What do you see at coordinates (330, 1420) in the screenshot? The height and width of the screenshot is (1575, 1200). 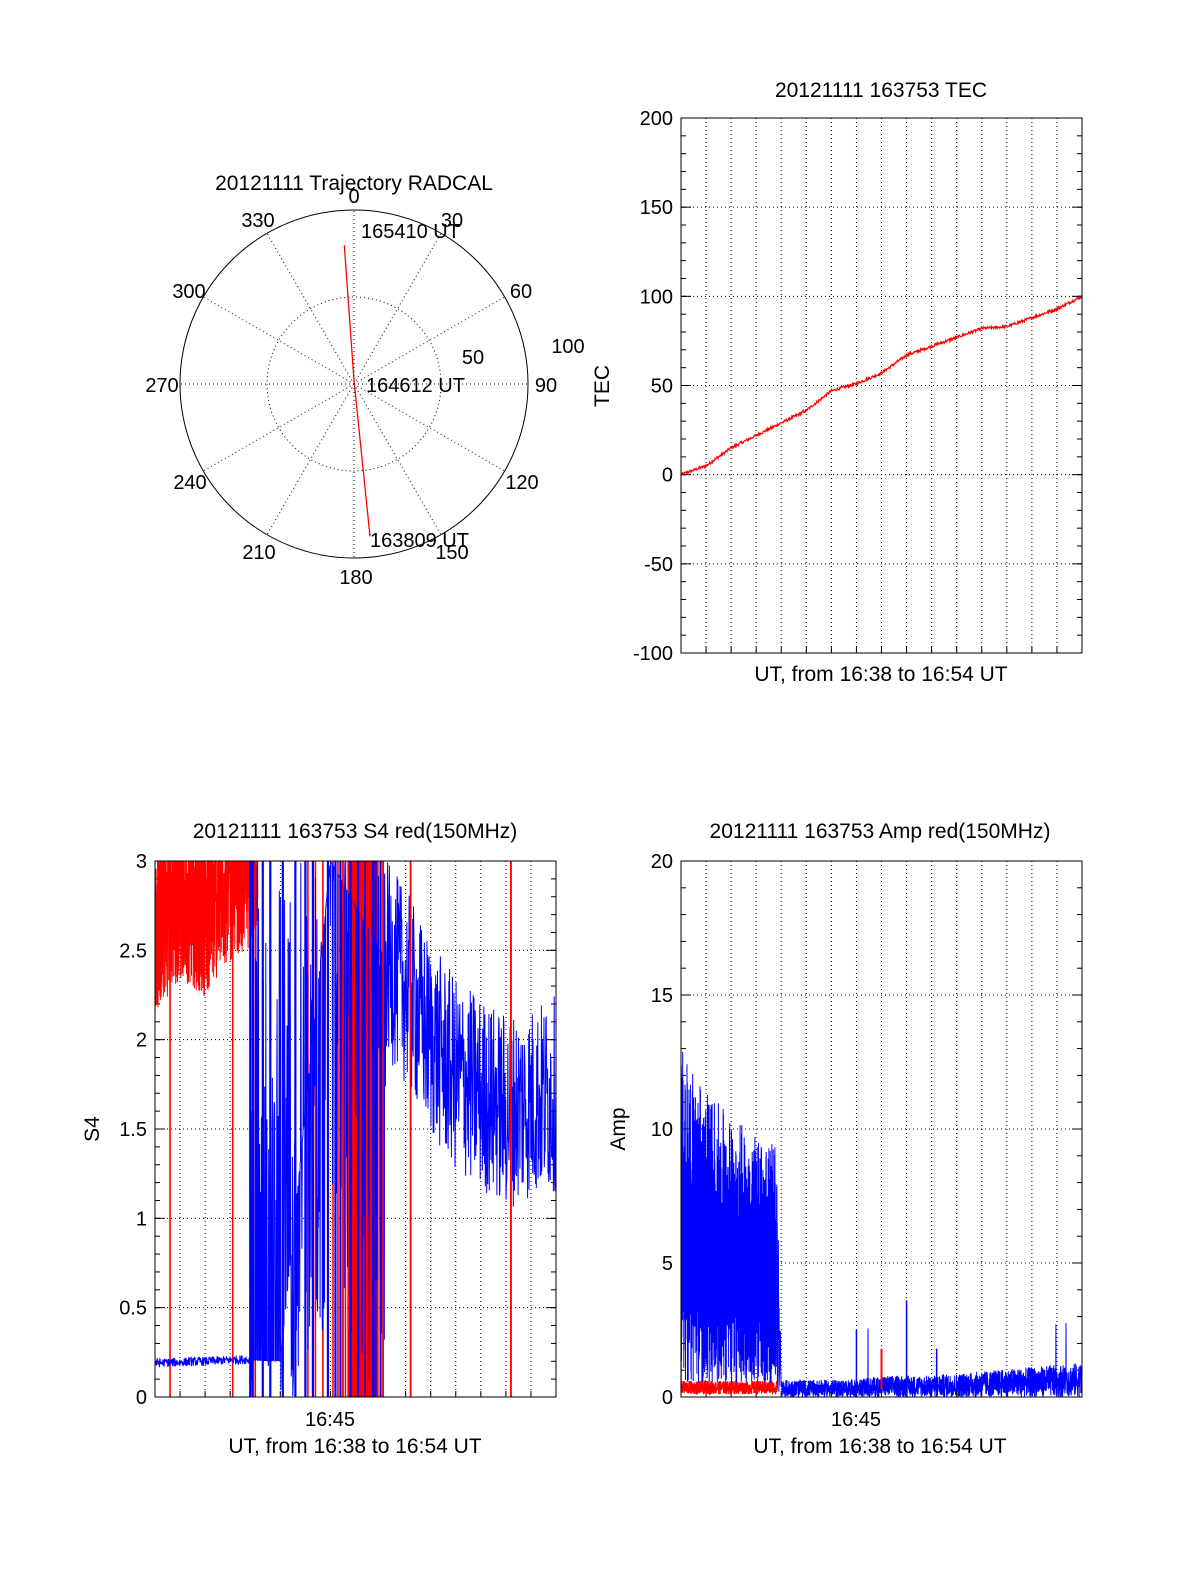 I see `s4-x-tick-1645: 16:45` at bounding box center [330, 1420].